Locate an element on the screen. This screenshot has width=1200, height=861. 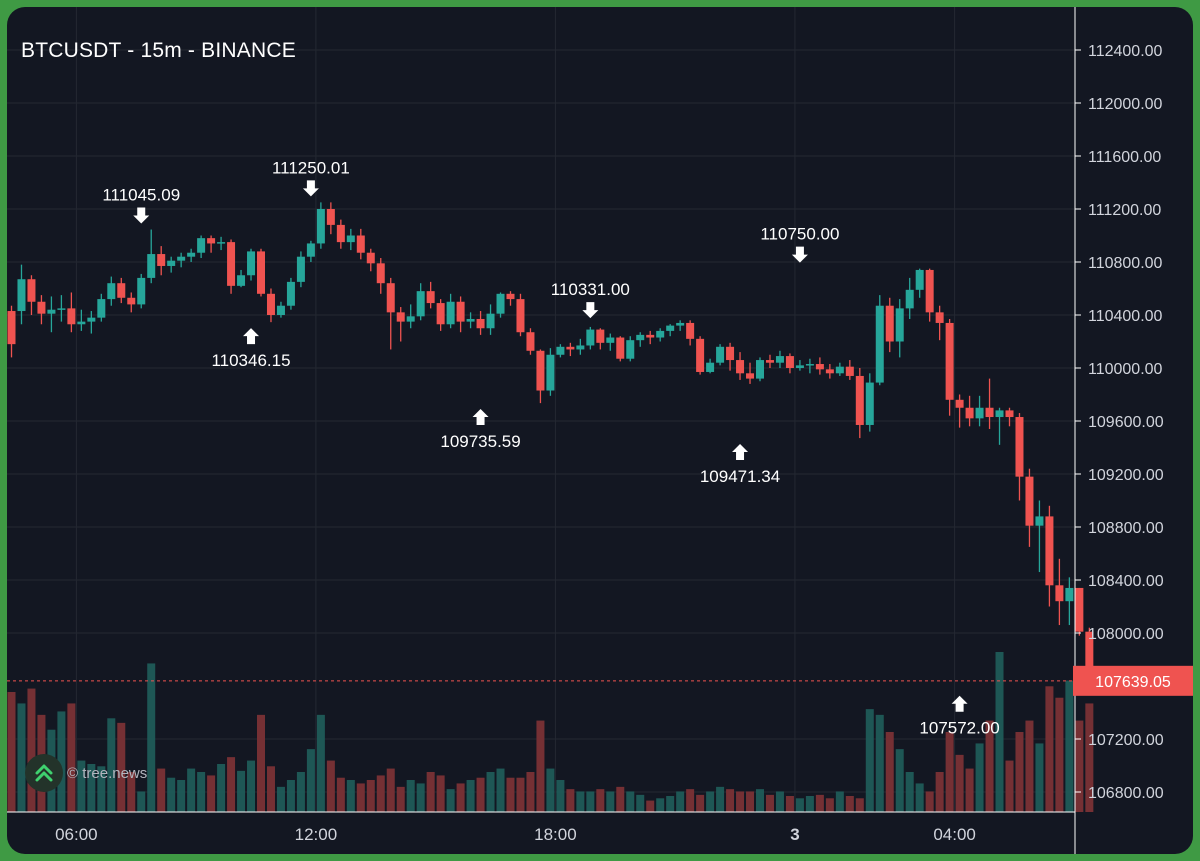
low-annotation: 109735.59 is located at coordinates (480, 430).